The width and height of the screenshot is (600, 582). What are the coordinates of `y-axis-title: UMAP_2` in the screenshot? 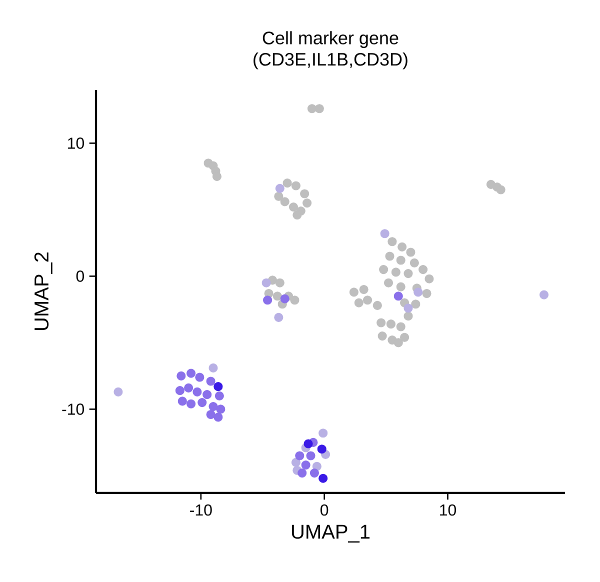 It's located at (43, 291).